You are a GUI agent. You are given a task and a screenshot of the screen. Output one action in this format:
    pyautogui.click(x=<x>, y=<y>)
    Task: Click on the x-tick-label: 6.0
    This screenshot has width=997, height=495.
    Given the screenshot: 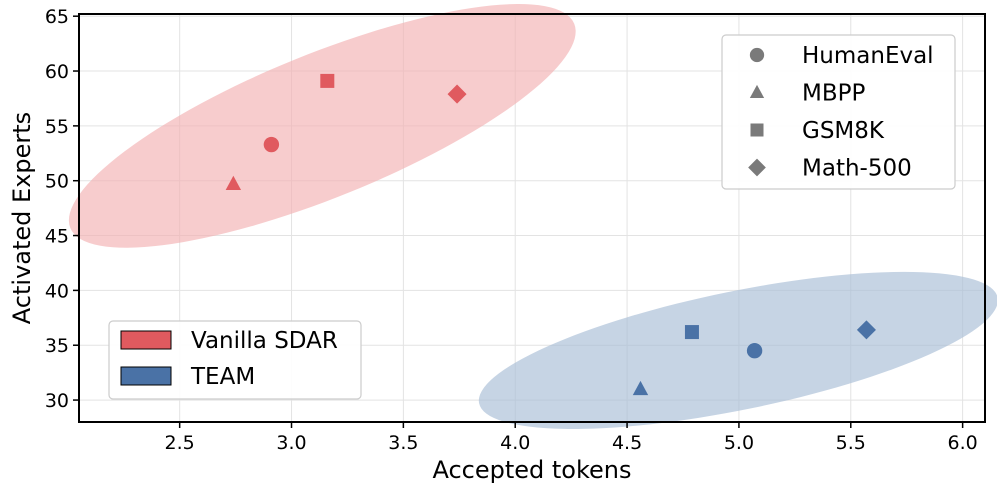 What is the action you would take?
    pyautogui.click(x=963, y=443)
    